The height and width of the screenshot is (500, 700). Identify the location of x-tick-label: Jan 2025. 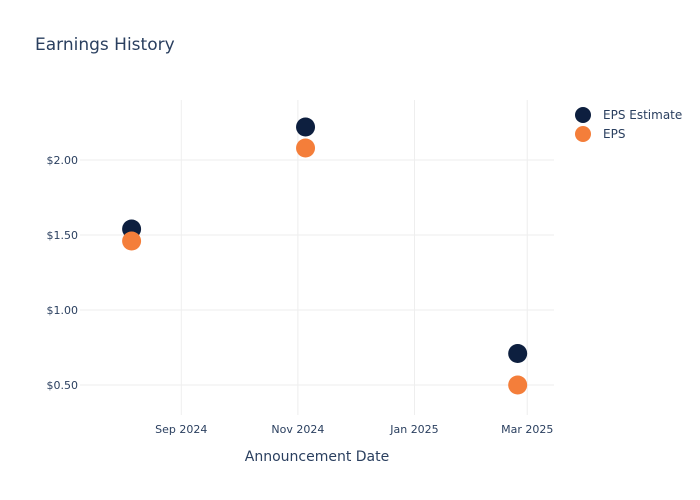
(413, 429).